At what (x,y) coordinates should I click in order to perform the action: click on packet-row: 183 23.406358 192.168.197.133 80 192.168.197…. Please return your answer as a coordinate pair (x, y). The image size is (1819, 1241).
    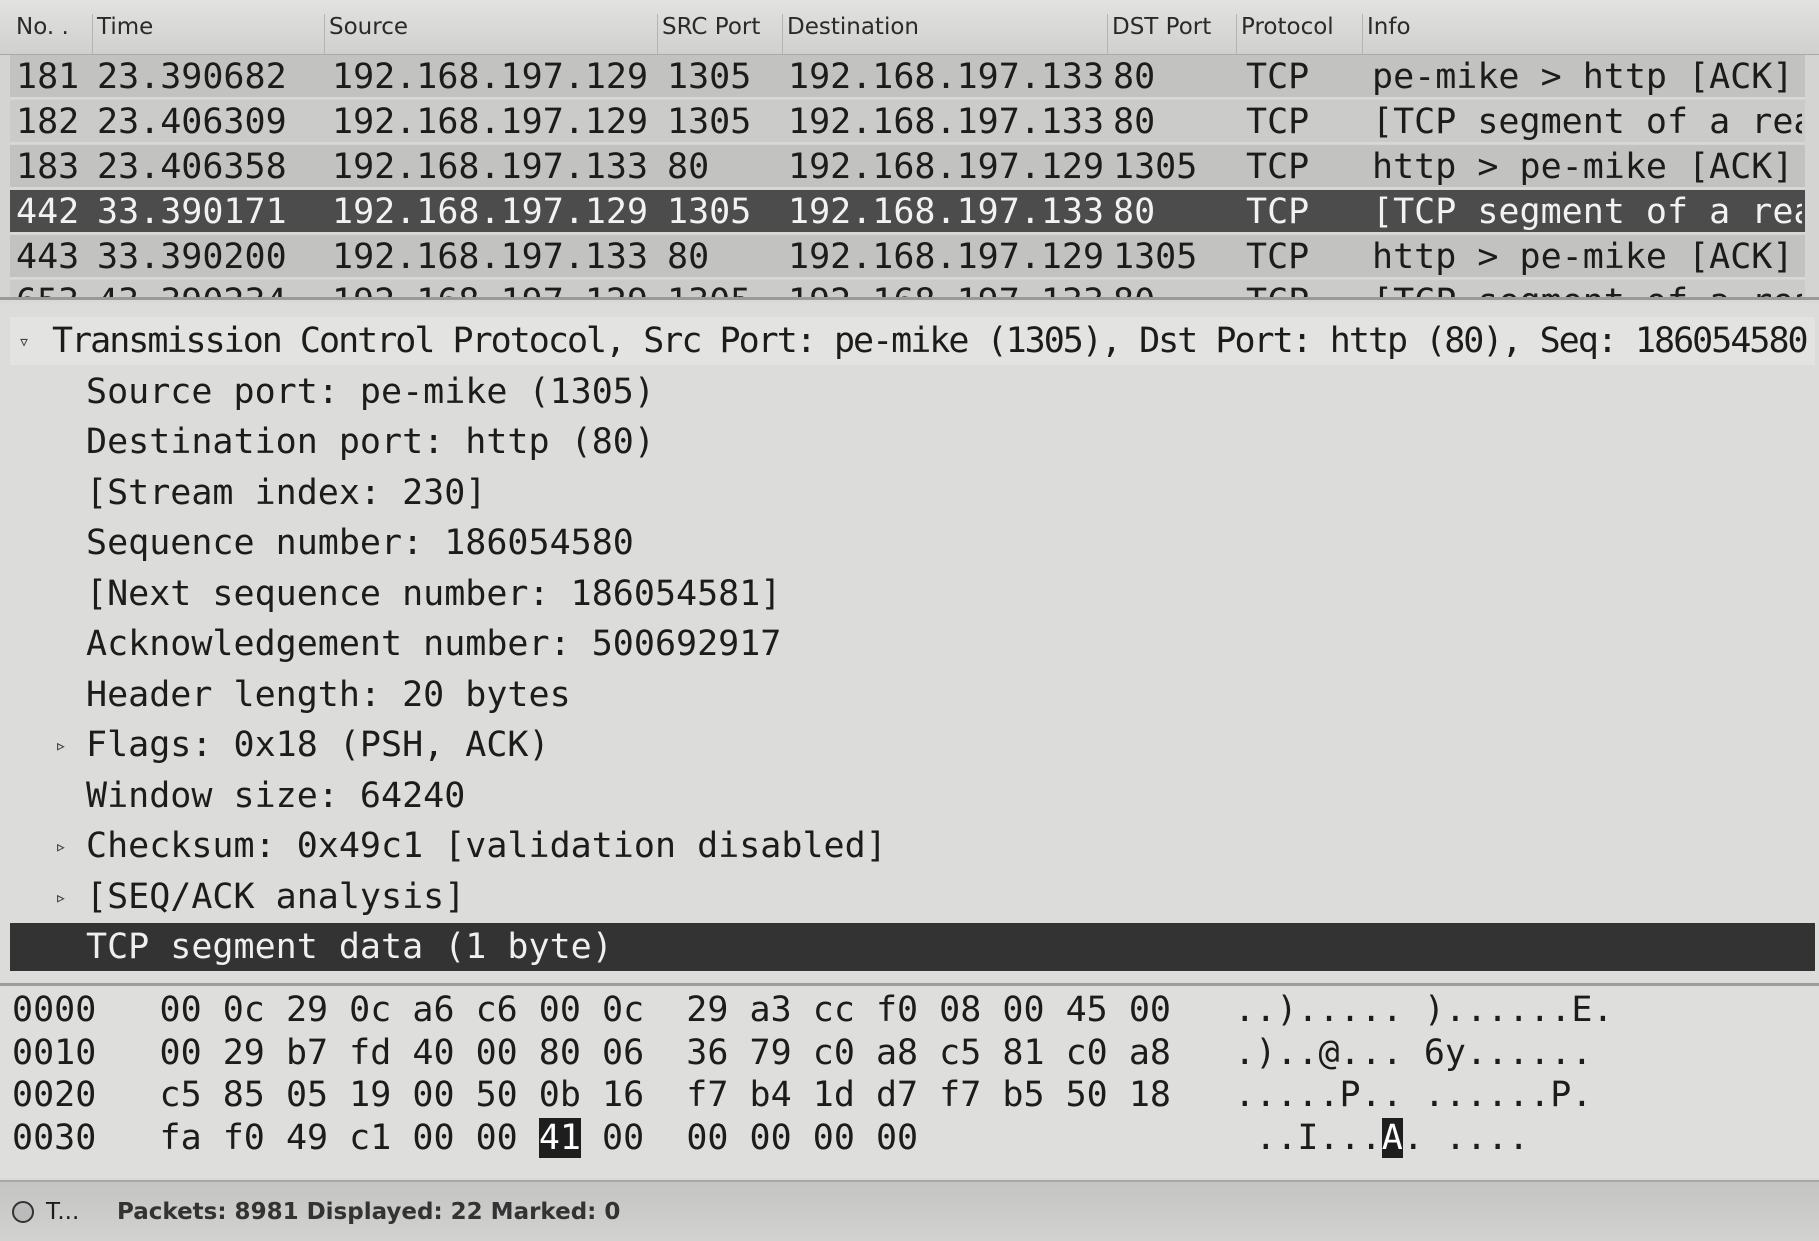
    Looking at the image, I should click on (907, 167).